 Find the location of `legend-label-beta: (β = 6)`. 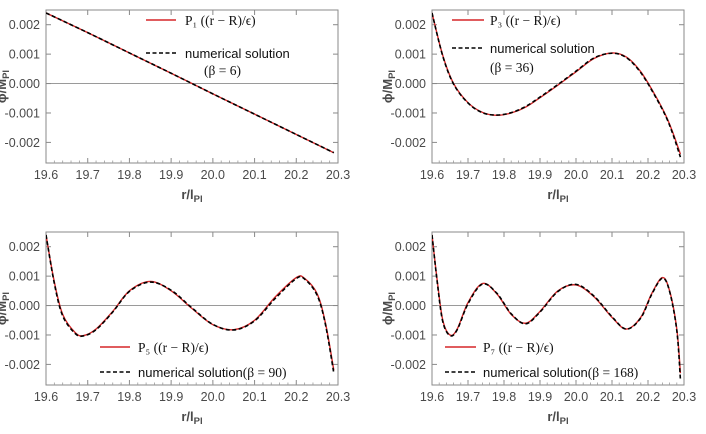

legend-label-beta: (β = 6) is located at coordinates (222, 70).